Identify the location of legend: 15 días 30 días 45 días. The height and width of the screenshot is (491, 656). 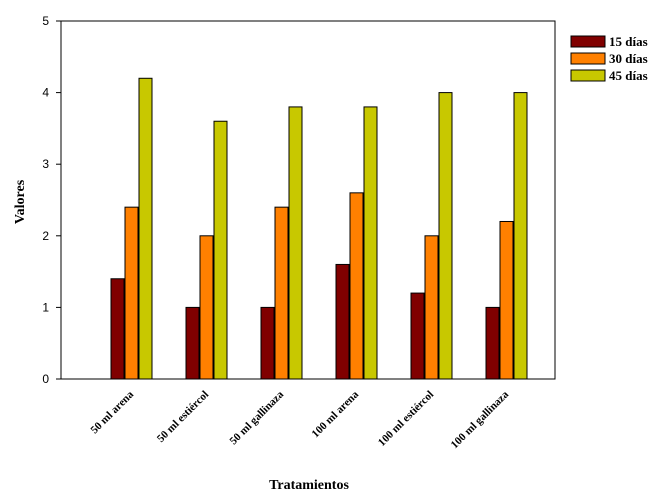
(609, 58).